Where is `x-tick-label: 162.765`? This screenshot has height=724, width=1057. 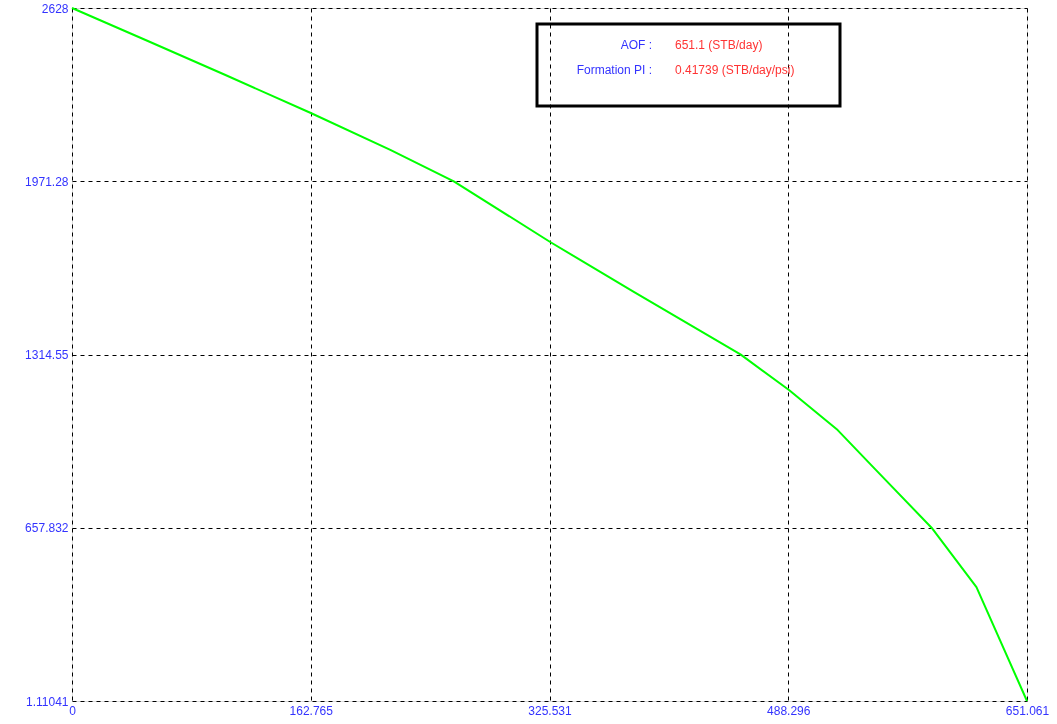
x-tick-label: 162.765 is located at coordinates (311, 710).